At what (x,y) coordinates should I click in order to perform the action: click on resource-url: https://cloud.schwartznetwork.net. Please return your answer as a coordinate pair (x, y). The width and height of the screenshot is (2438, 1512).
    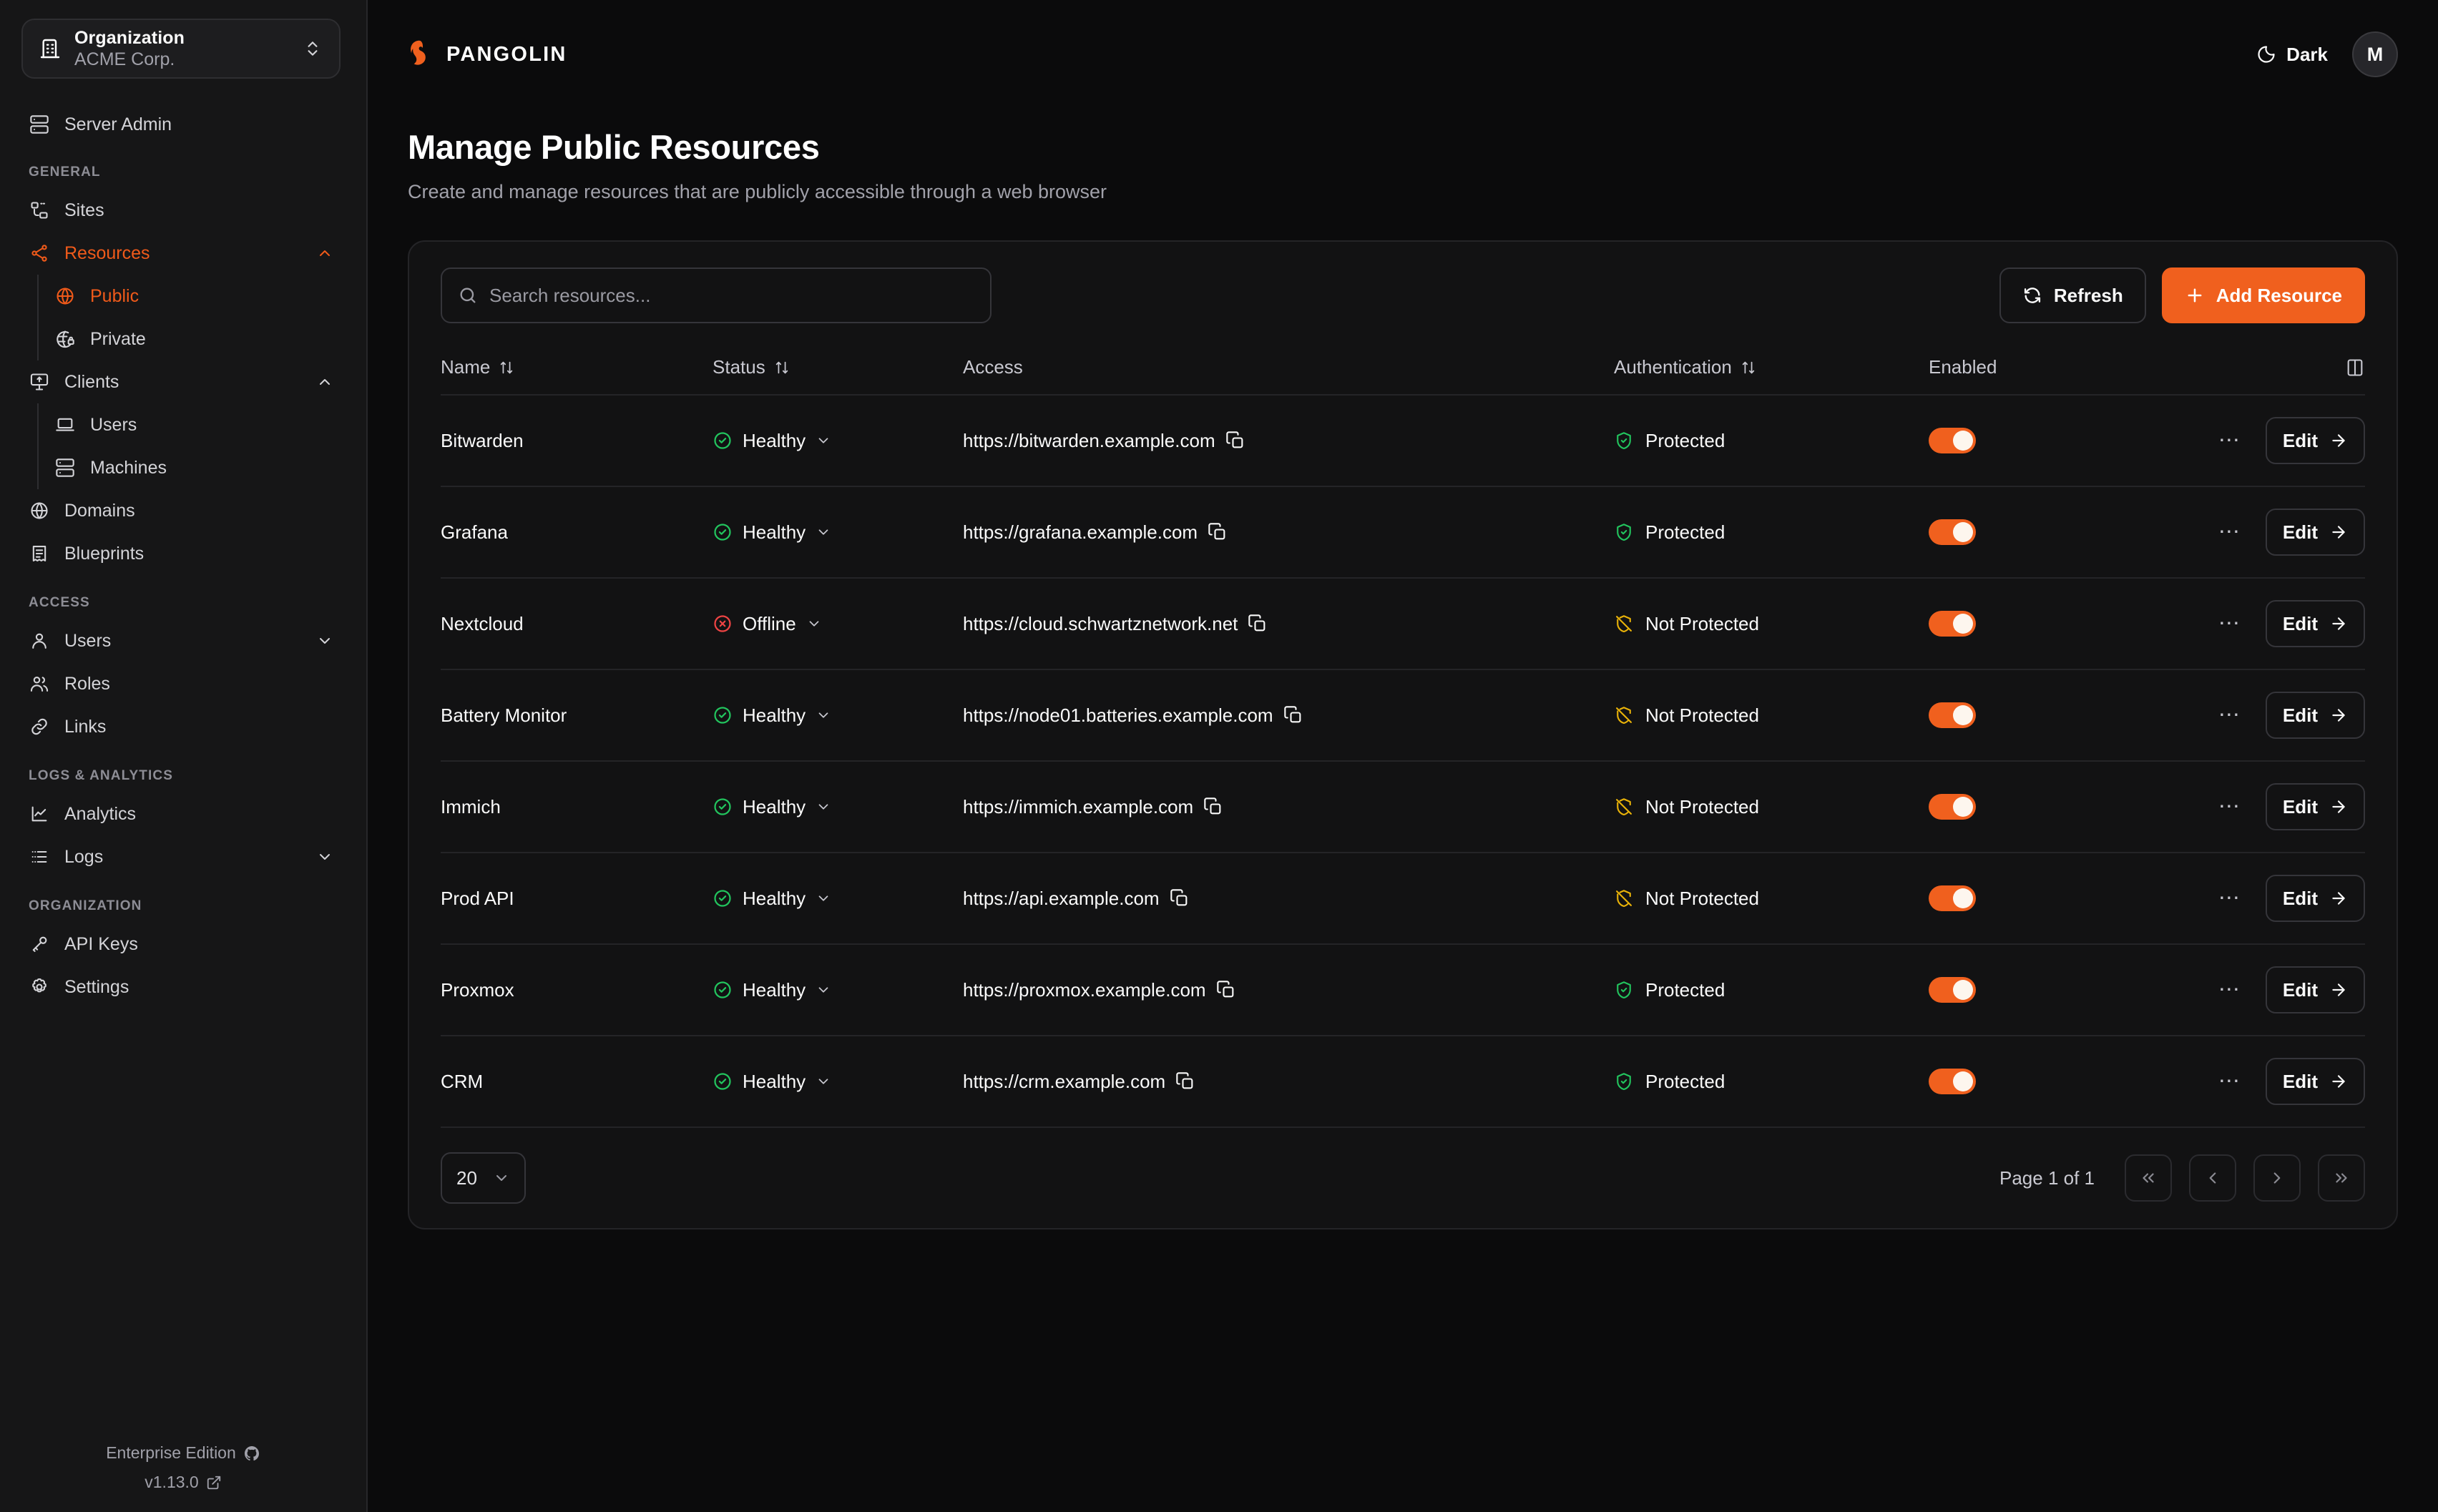
    Looking at the image, I should click on (1100, 623).